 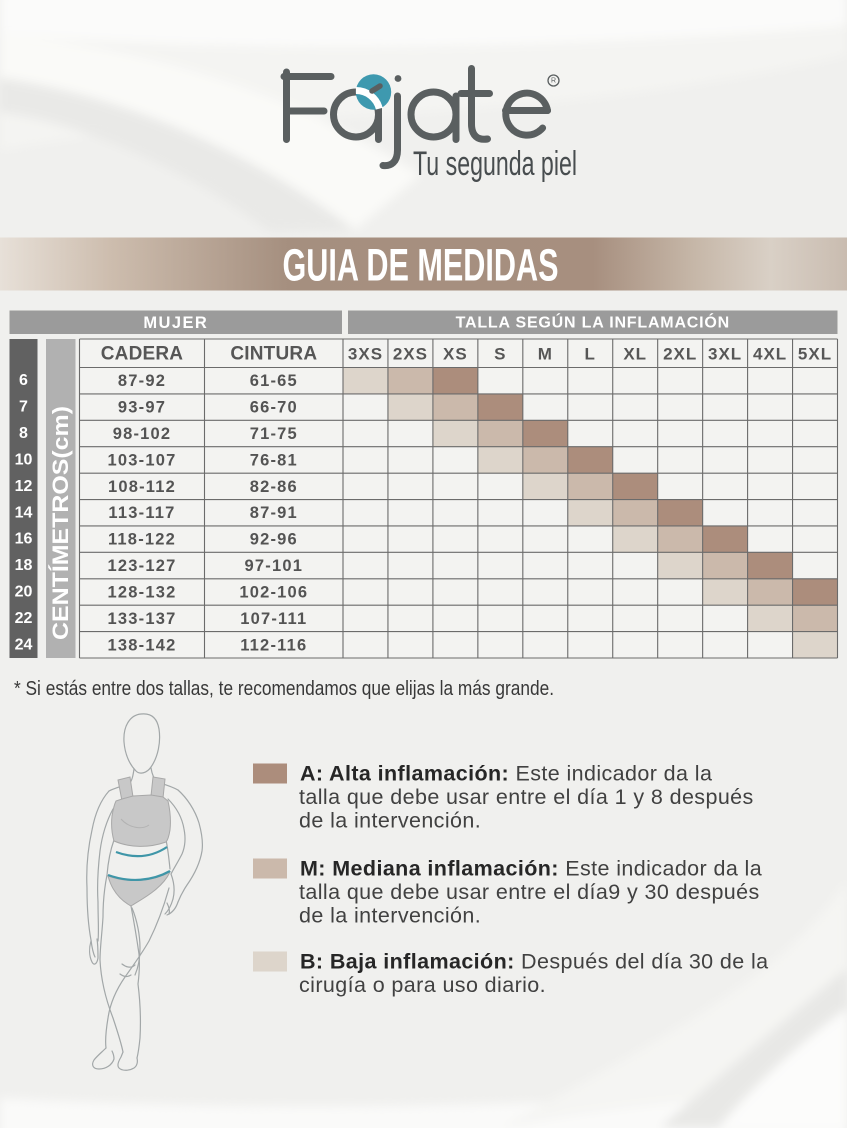 What do you see at coordinates (770, 353) in the screenshot?
I see `svg-text: 4XL` at bounding box center [770, 353].